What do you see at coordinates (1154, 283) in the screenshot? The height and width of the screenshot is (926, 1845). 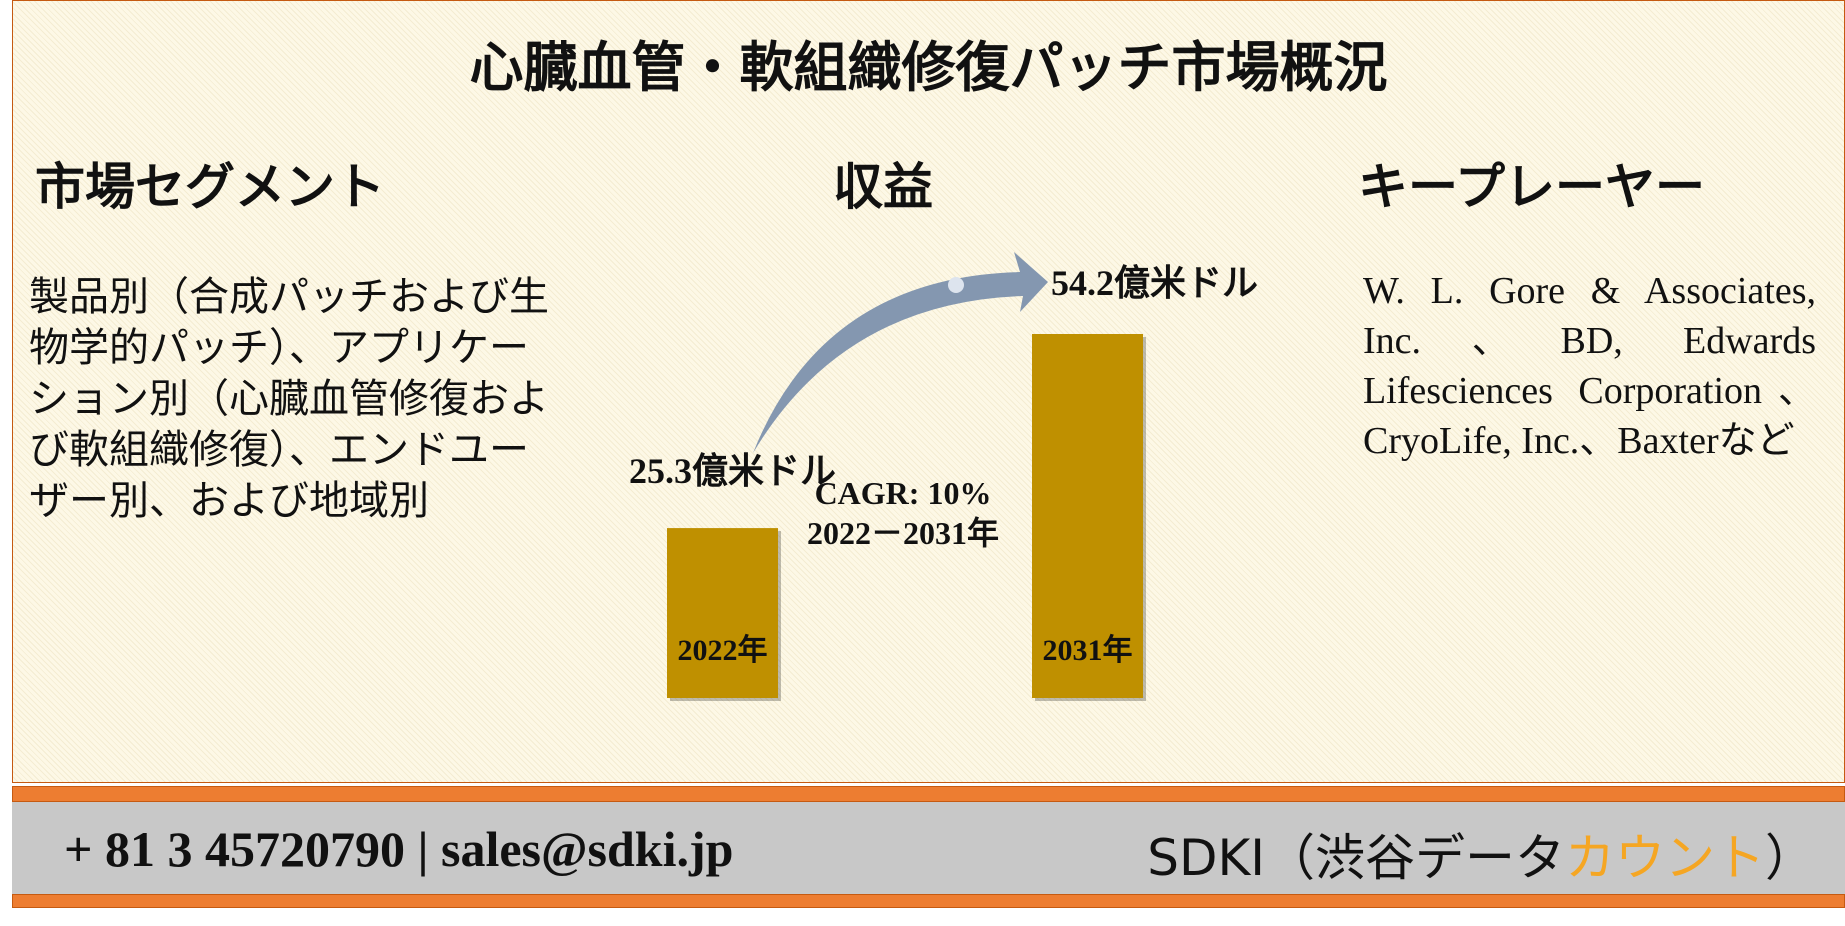 I see `value-label: 54.2億米ドル` at bounding box center [1154, 283].